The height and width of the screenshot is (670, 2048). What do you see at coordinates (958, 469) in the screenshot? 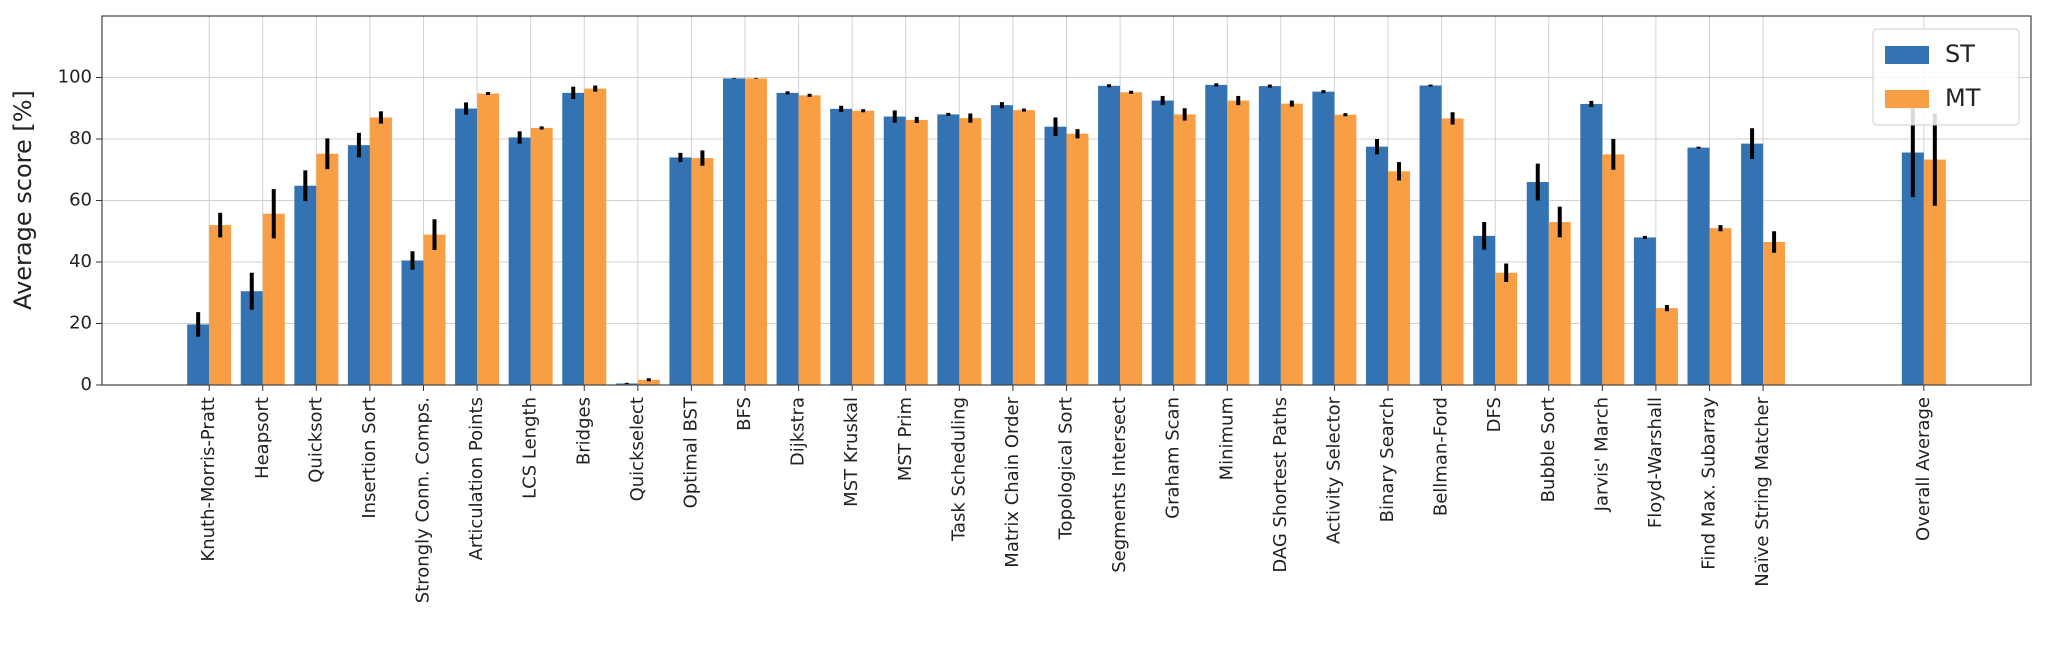
I see `x-tick-label: Task Scheduling` at bounding box center [958, 469].